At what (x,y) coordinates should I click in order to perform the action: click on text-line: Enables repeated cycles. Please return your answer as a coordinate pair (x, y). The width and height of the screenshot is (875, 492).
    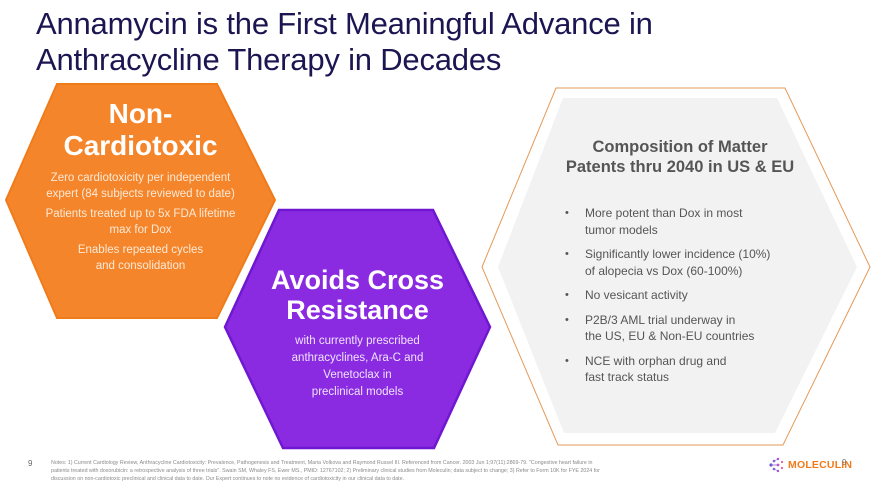
    Looking at the image, I should click on (140, 250).